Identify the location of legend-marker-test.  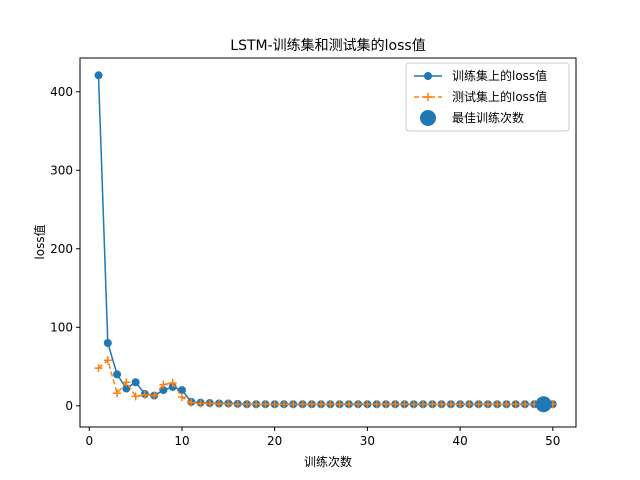
(428, 97).